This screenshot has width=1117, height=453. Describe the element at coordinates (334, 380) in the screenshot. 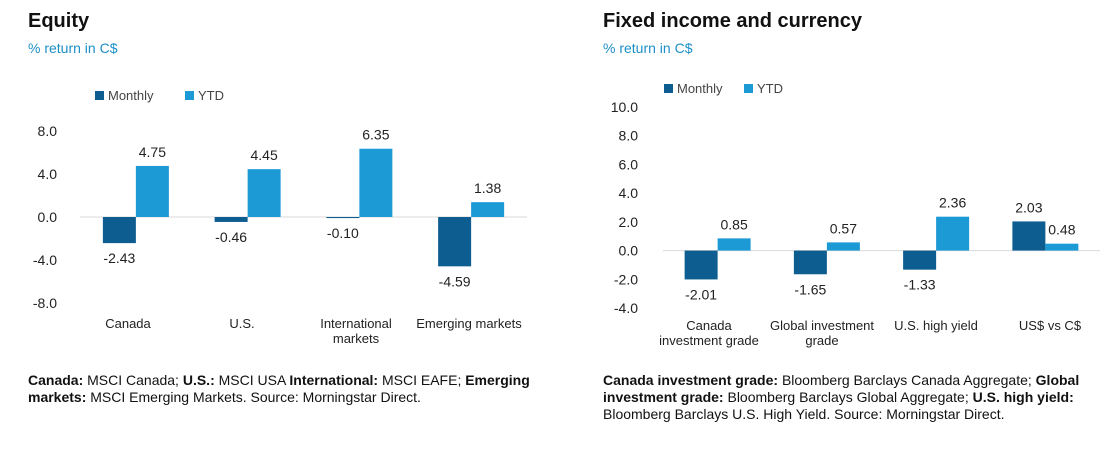

I see `footnote-label: International:` at that location.